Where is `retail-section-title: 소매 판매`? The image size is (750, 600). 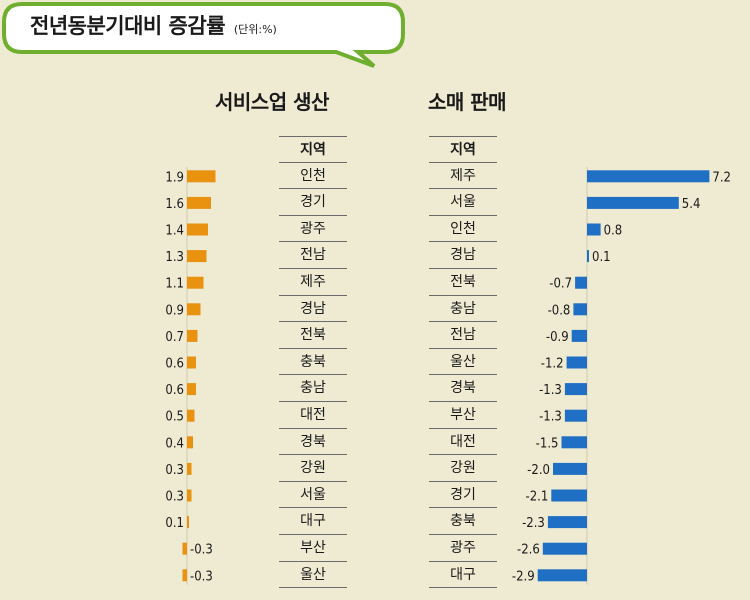
retail-section-title: 소매 판매 is located at coordinates (467, 102).